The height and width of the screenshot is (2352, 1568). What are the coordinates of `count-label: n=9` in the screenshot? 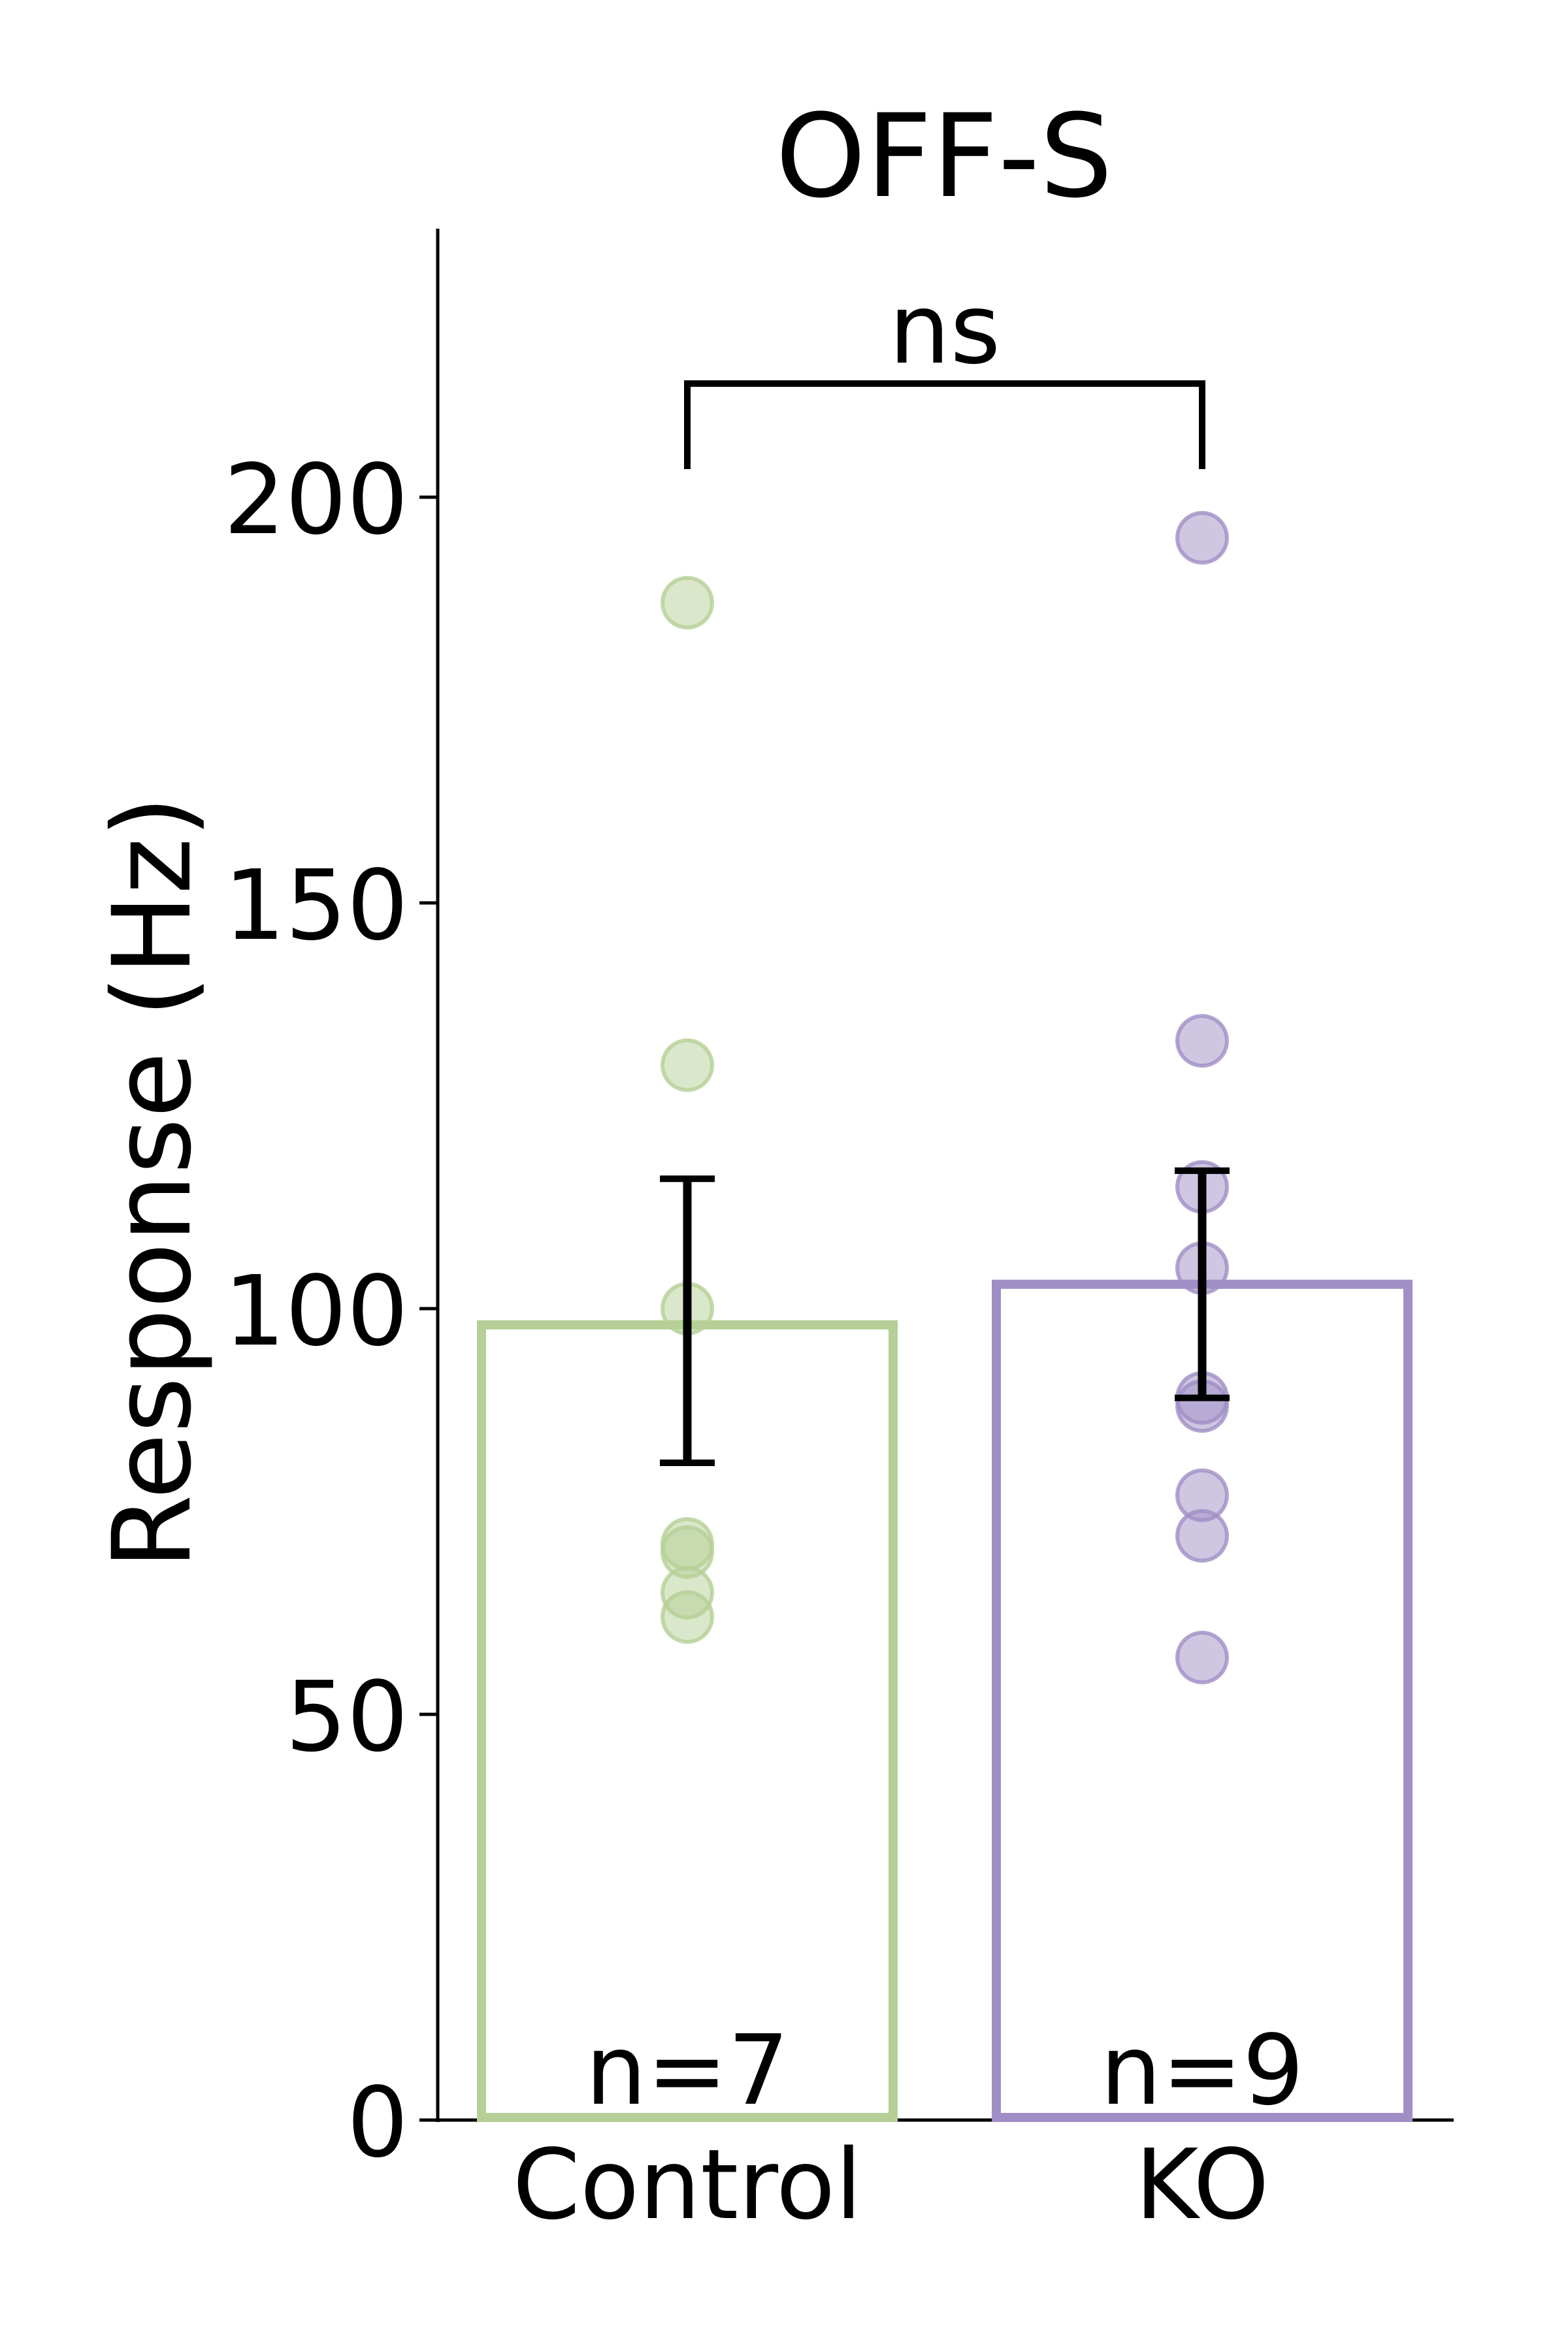 It's located at (1202, 2070).